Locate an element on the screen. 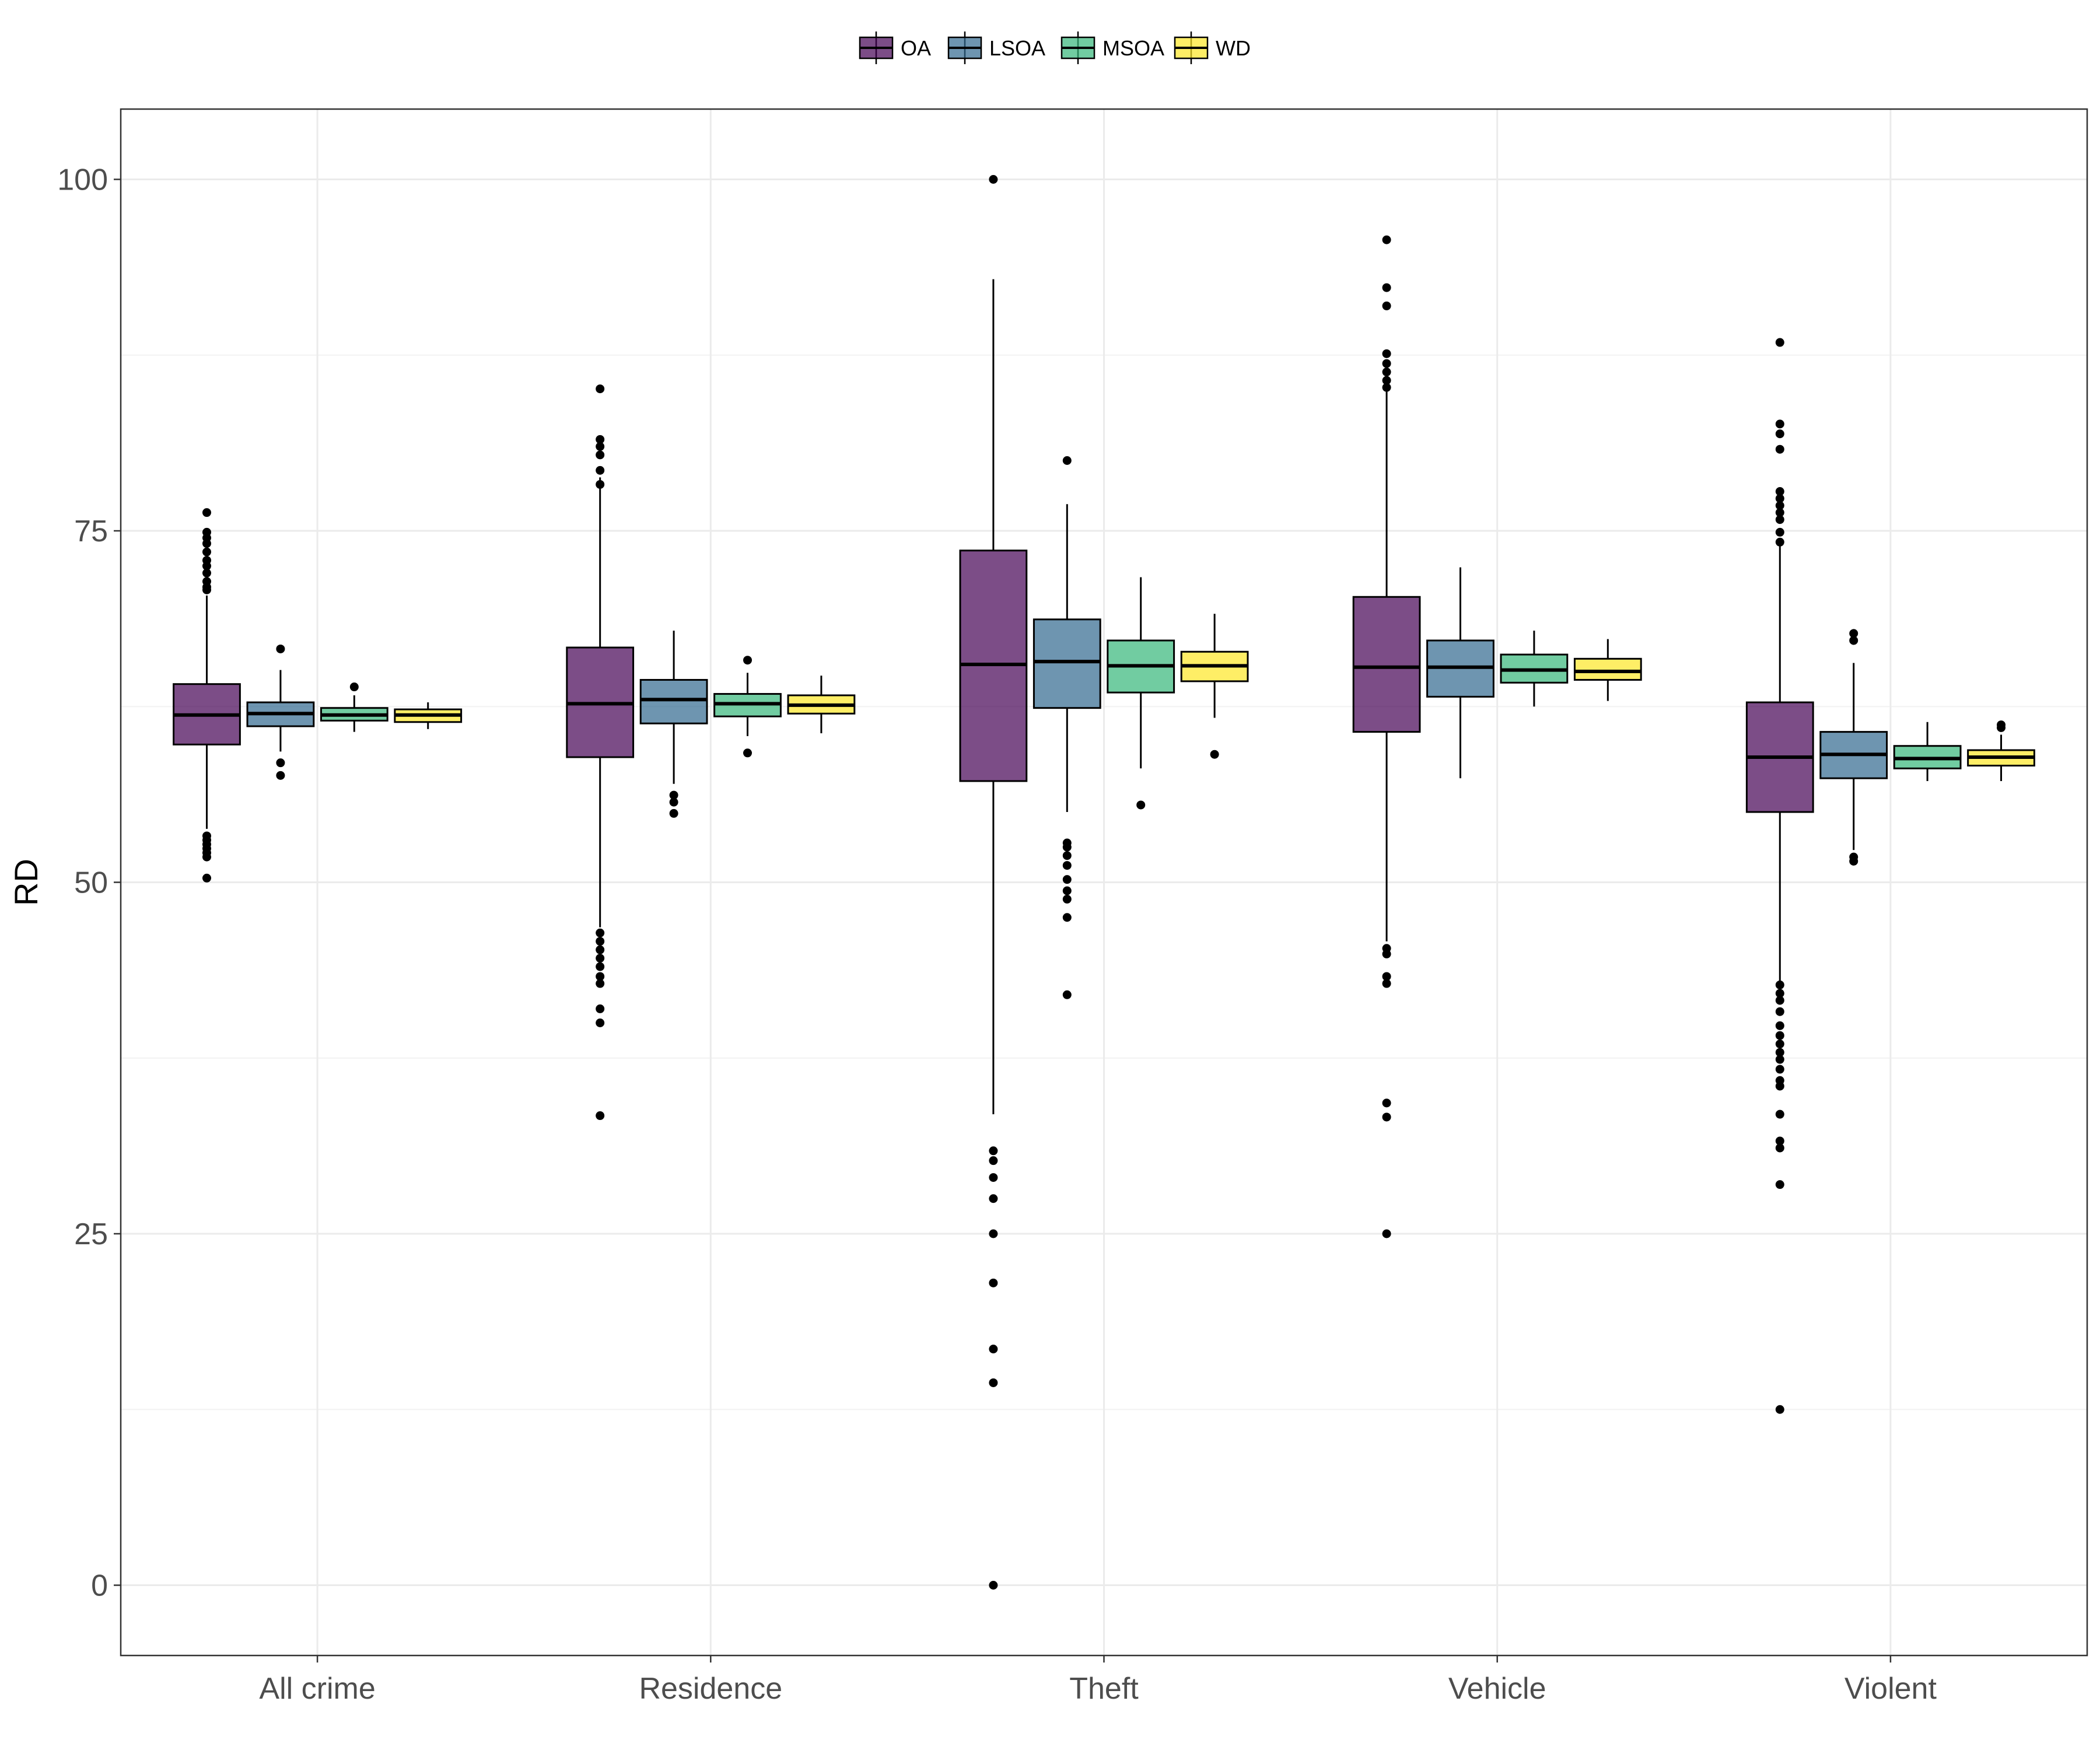 Image resolution: width=2100 pixels, height=1750 pixels. y-tick-label: 0 is located at coordinates (99, 1586).